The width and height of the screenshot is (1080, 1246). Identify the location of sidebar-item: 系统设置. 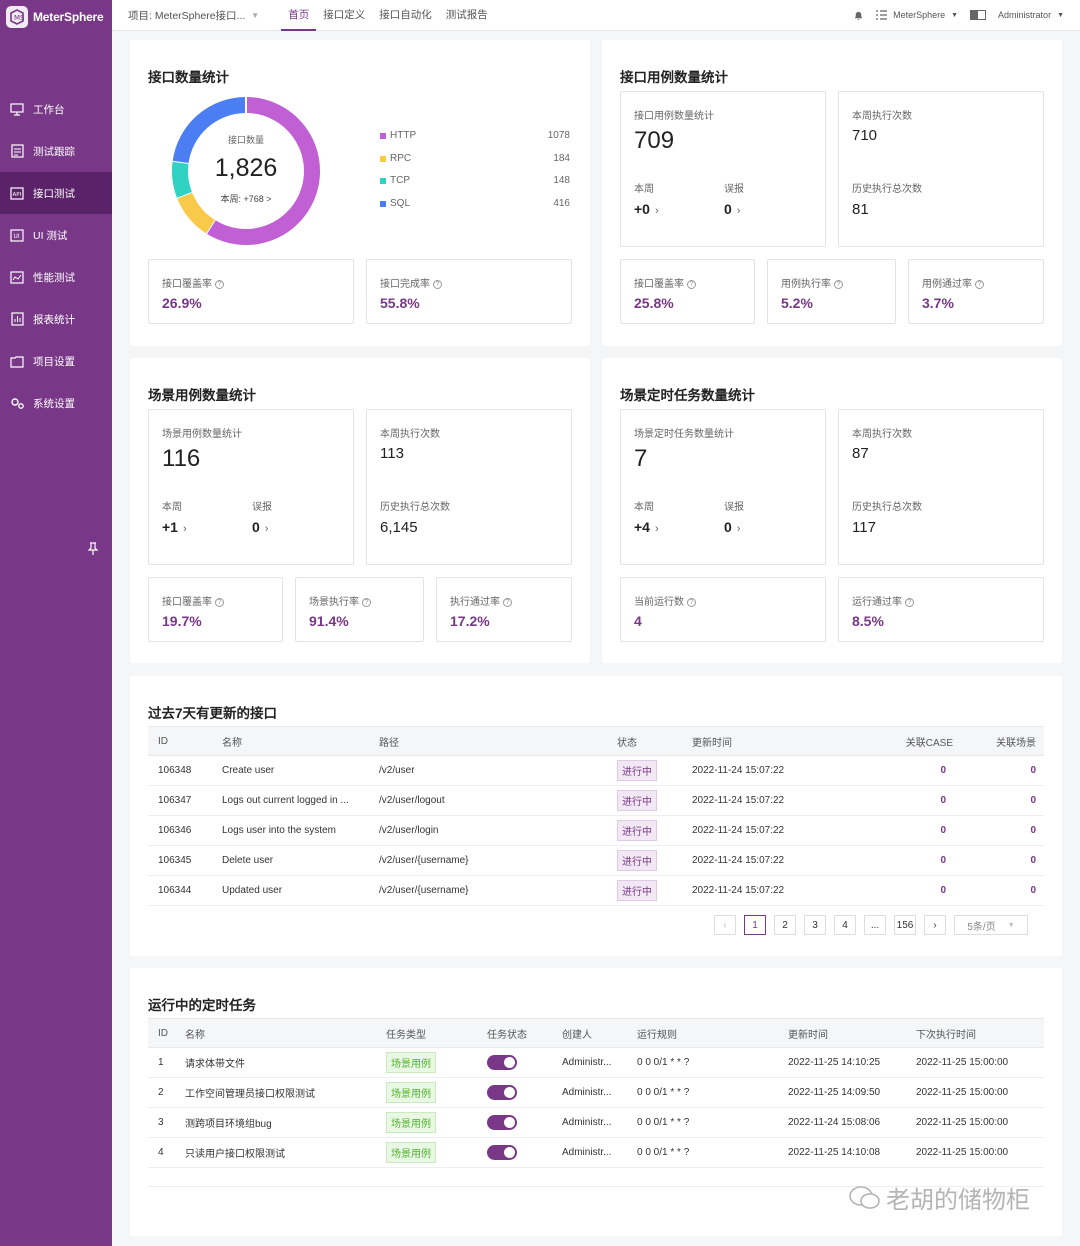
(56, 403).